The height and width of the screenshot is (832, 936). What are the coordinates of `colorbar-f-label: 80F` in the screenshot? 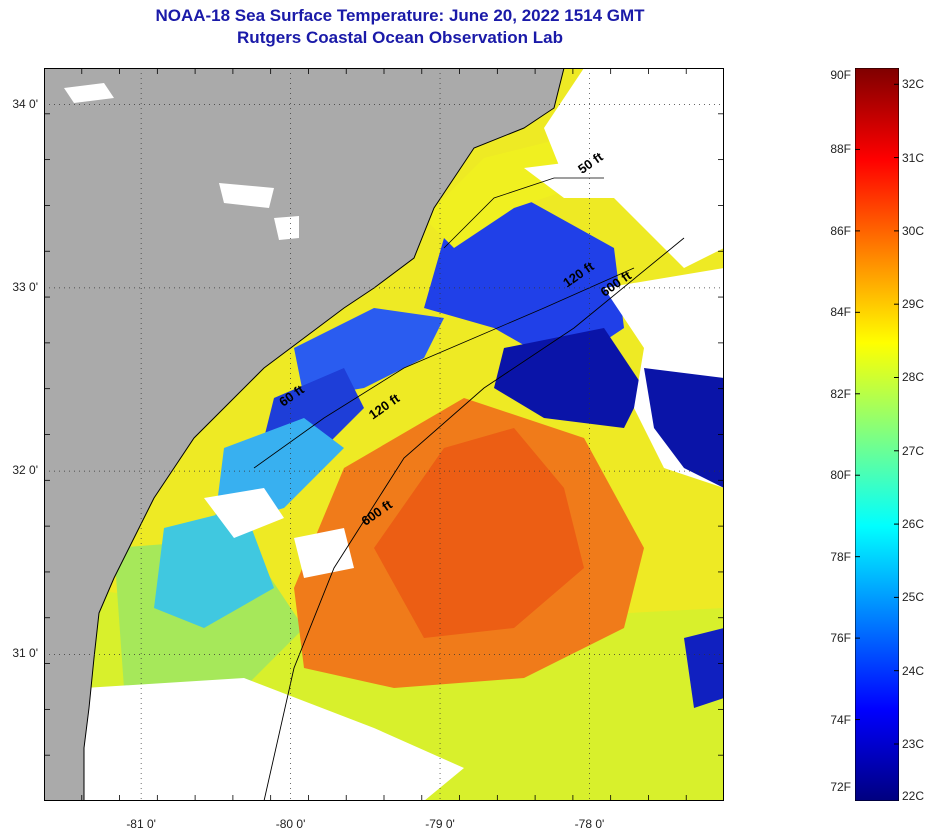 It's located at (840, 475).